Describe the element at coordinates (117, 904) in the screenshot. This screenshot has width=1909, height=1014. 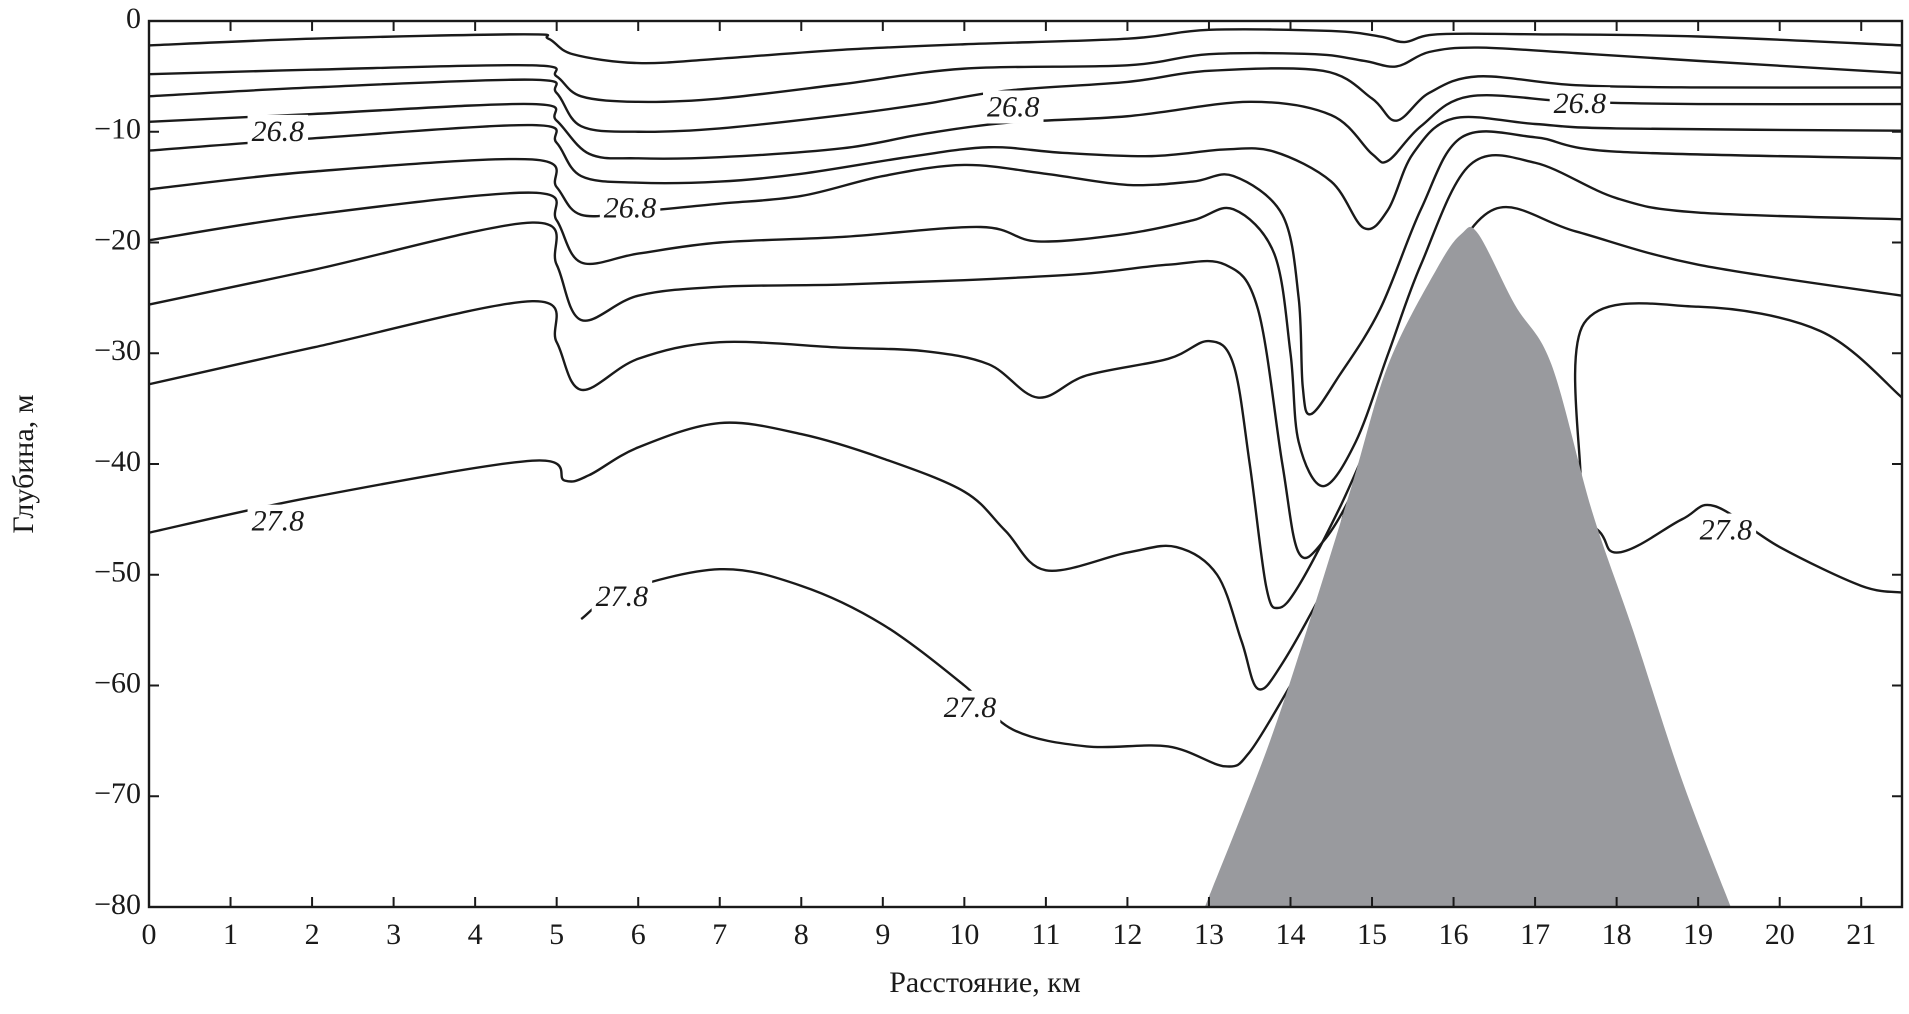
I see `y-tick-label: −80` at that location.